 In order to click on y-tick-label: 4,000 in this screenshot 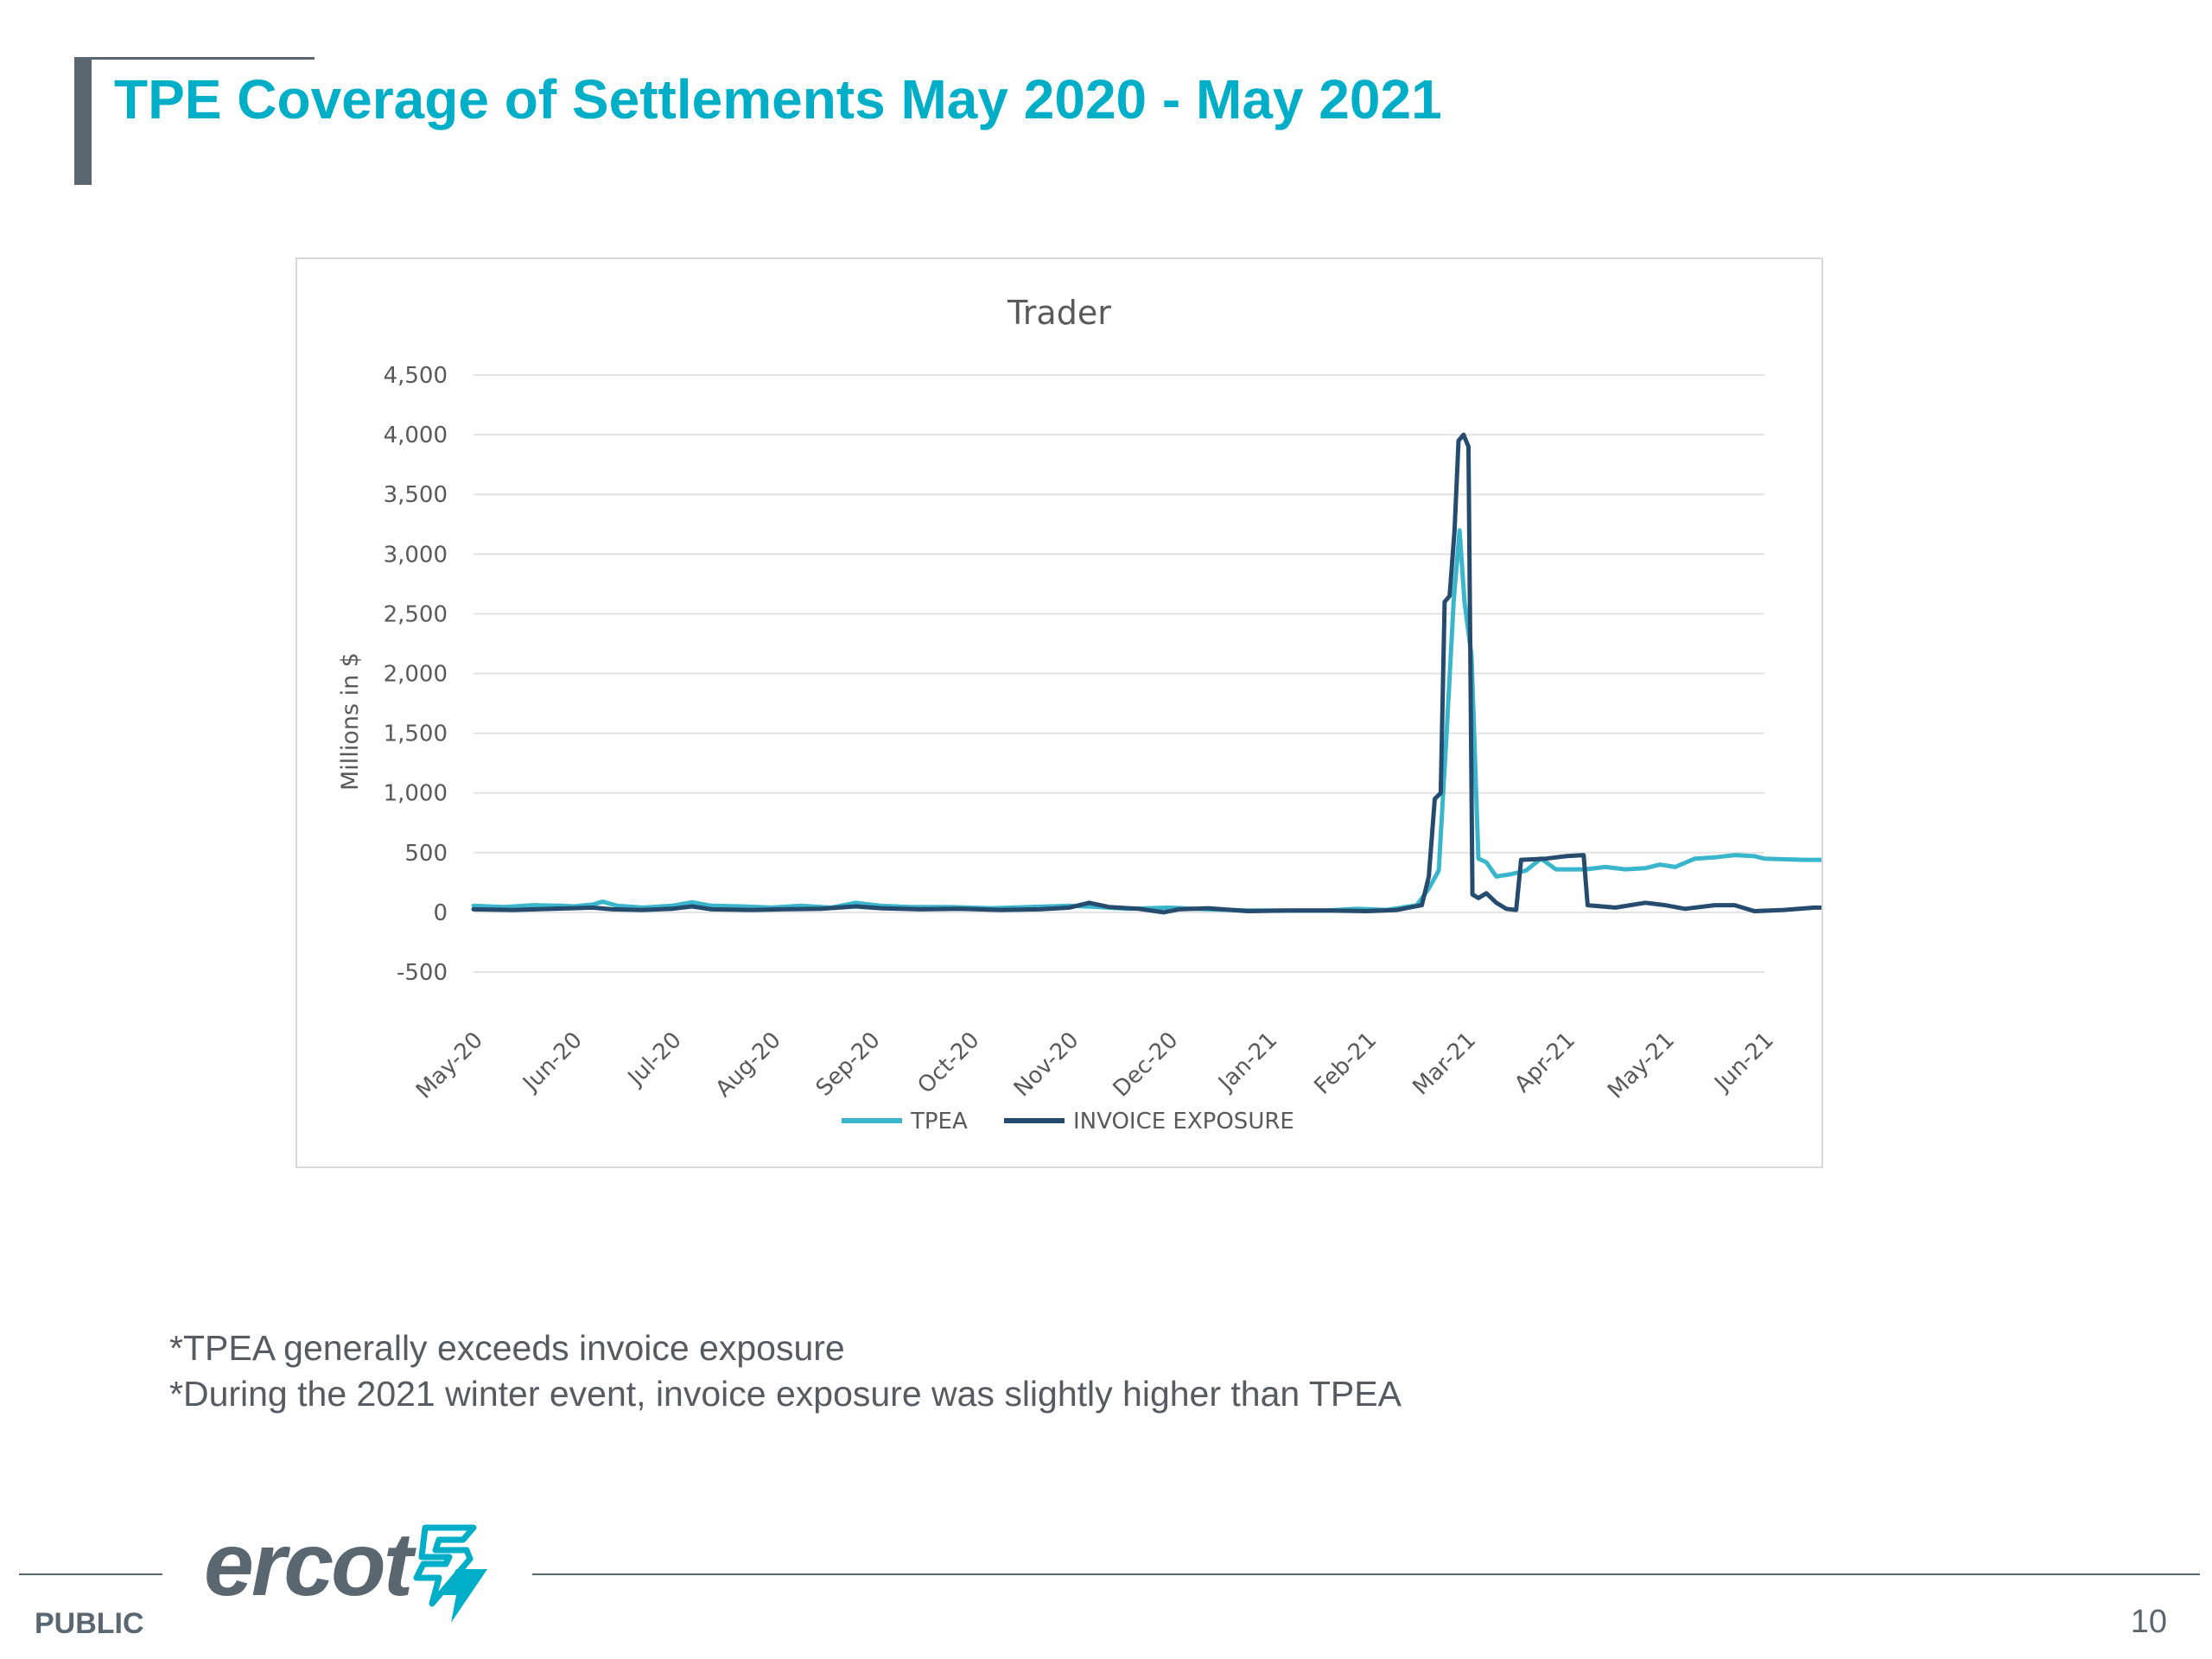, I will do `click(416, 435)`.